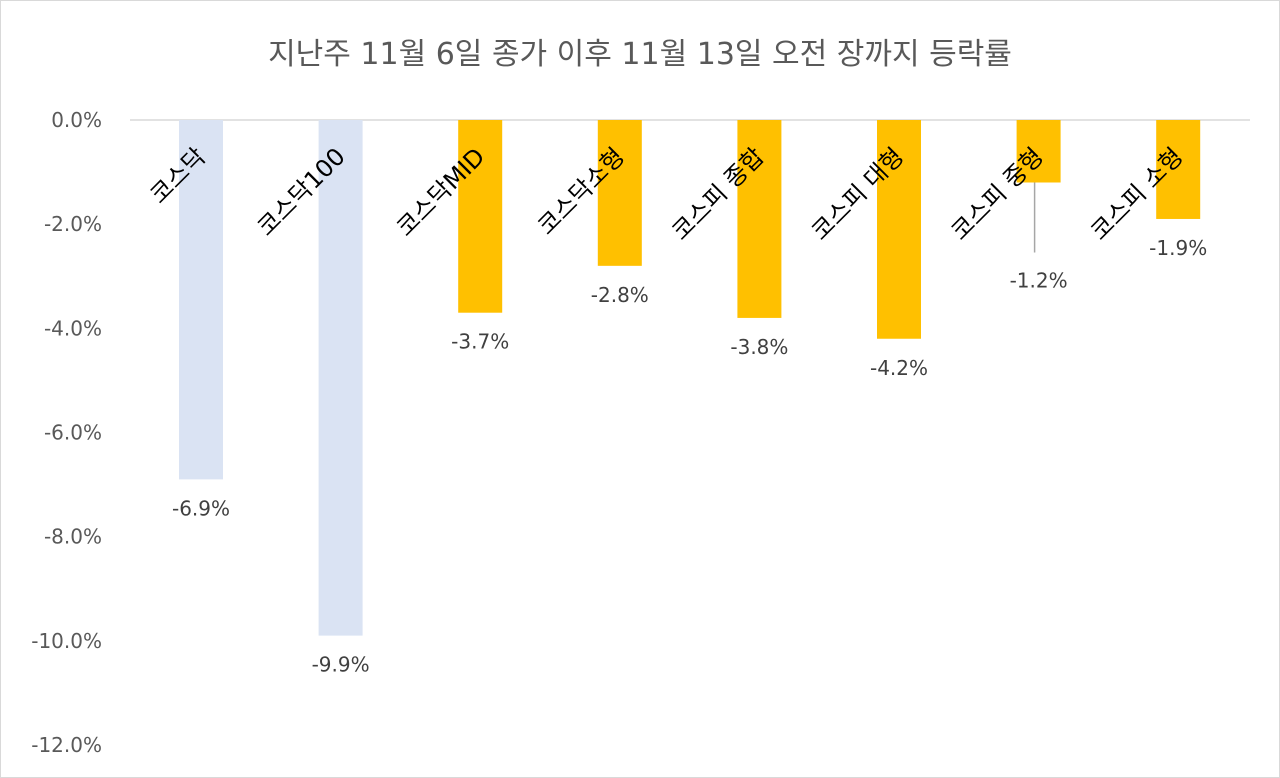  I want to click on value-label: -3.8%, so click(759, 347).